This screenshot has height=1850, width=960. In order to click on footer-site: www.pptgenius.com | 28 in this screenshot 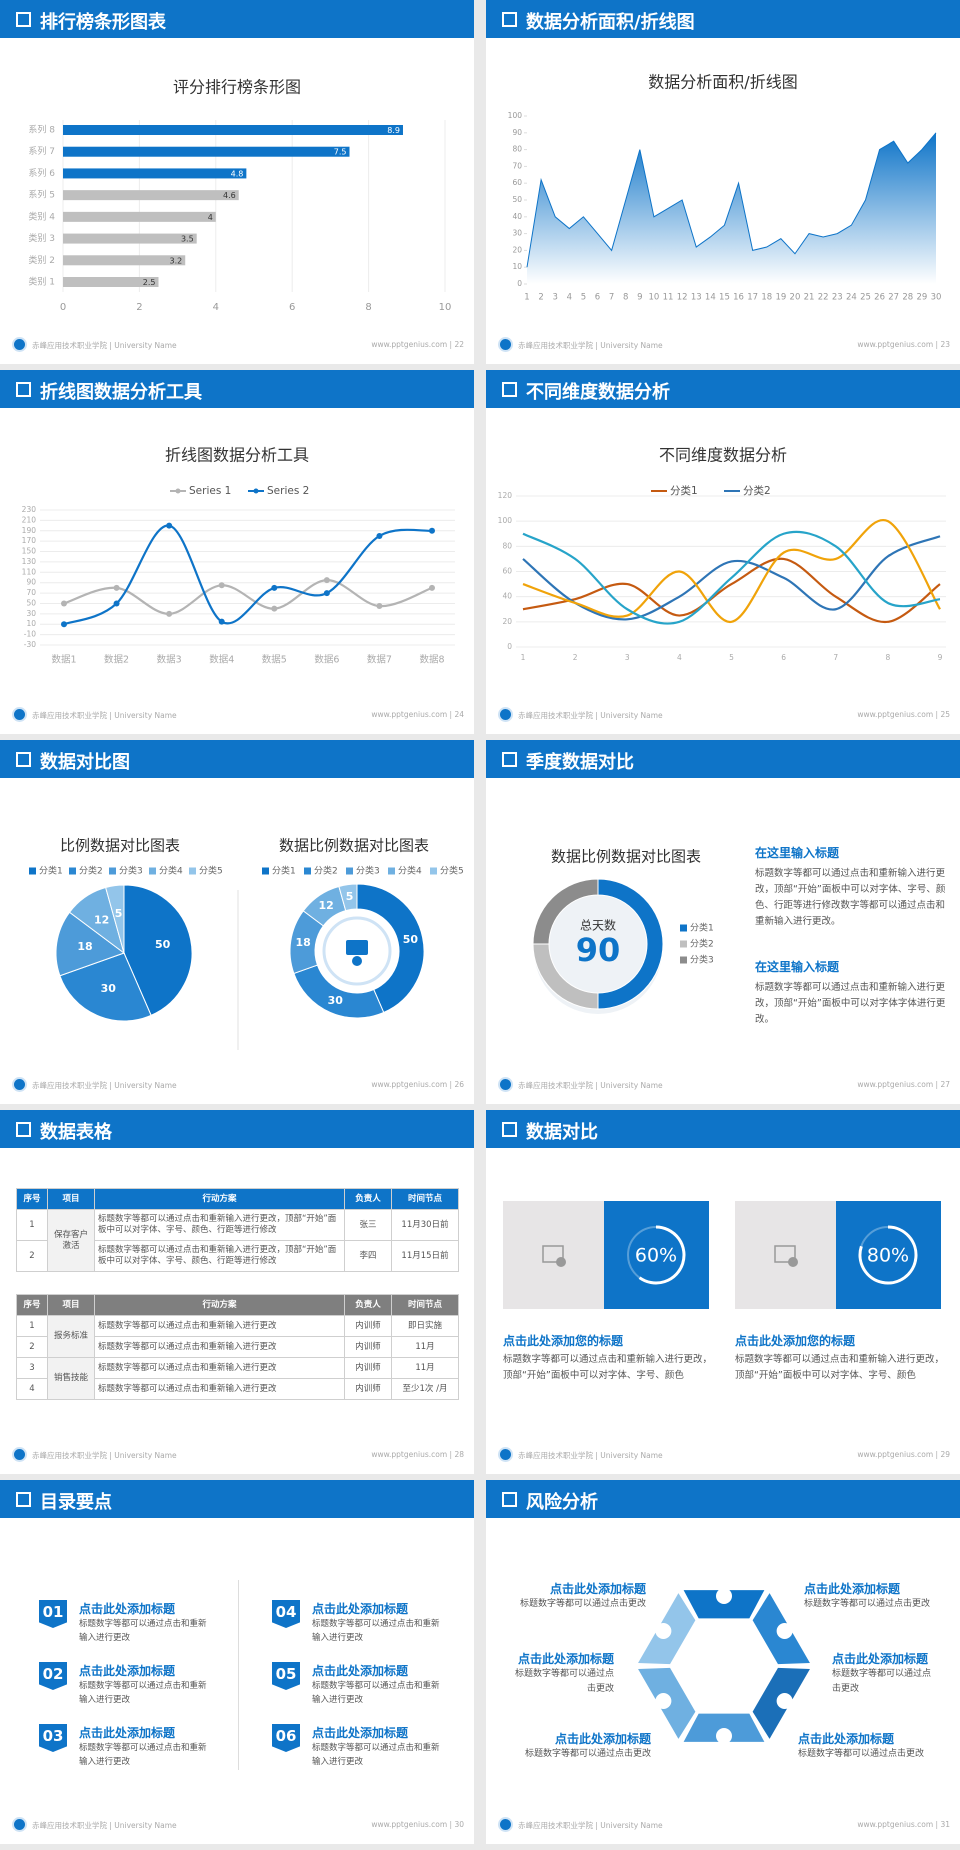, I will do `click(417, 1454)`.